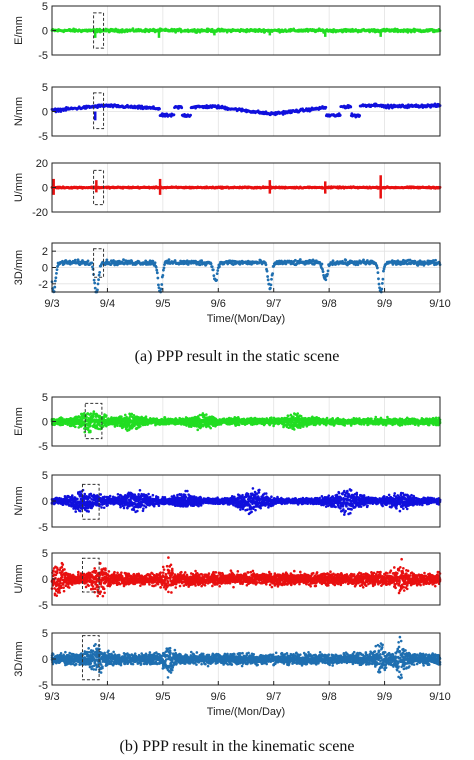  Describe the element at coordinates (328, 304) in the screenshot. I see `x-tick-label: 9/8` at that location.